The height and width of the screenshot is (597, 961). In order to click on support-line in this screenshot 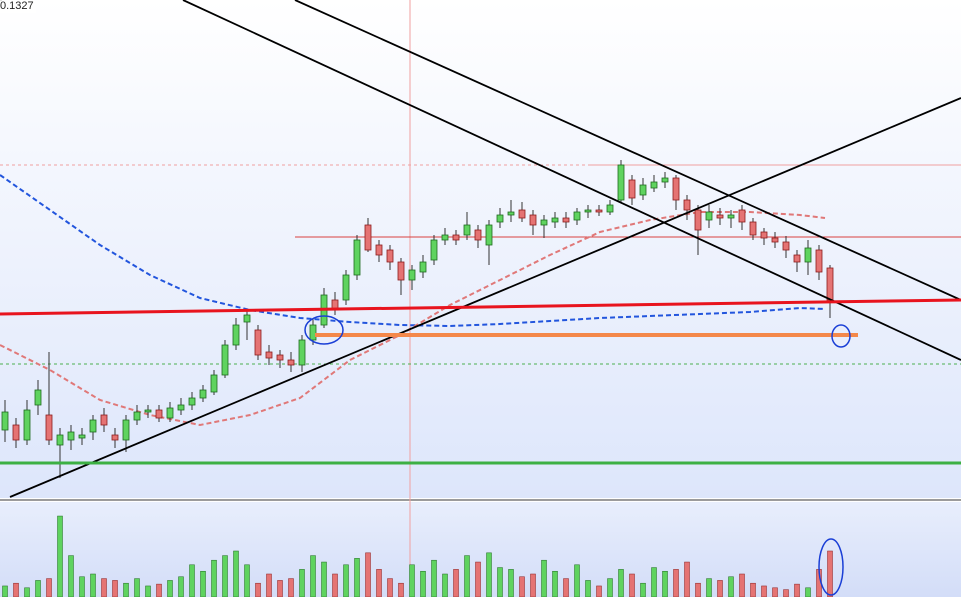, I will do `click(480, 307)`.